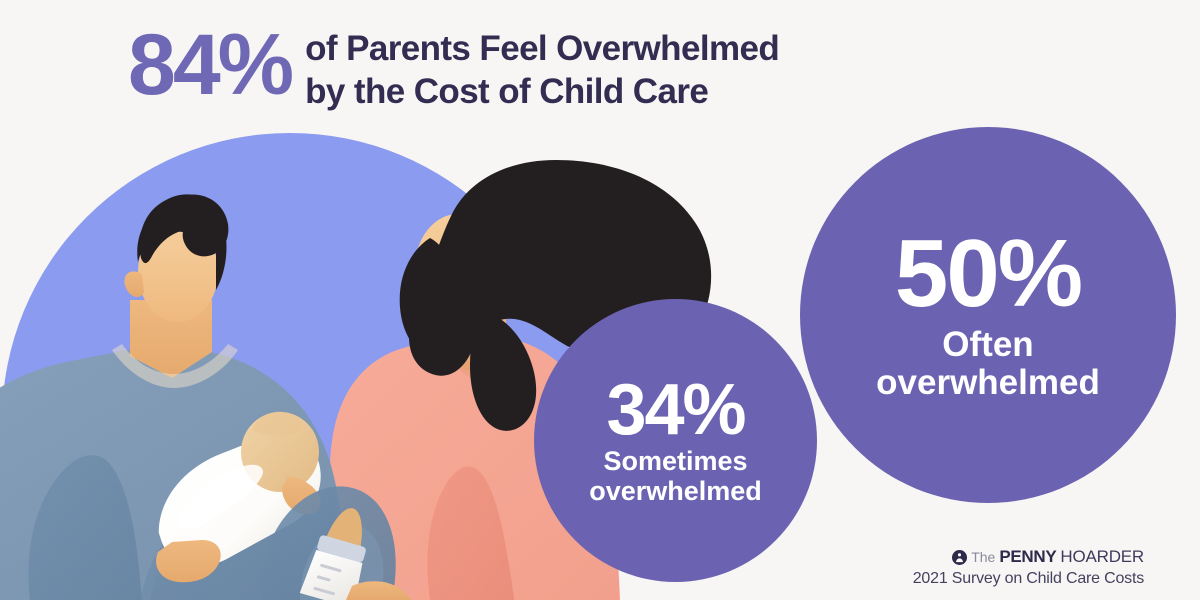  What do you see at coordinates (988, 383) in the screenshot?
I see `stat-label-often-line-2: overwhelmed` at bounding box center [988, 383].